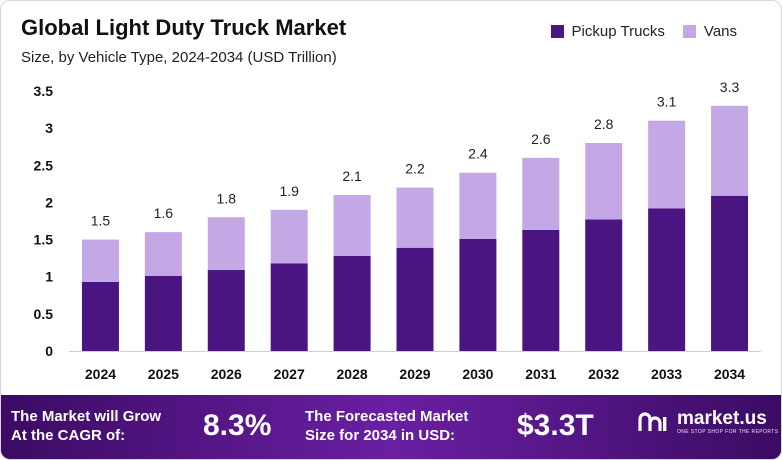 This screenshot has width=782, height=460. I want to click on total-data-label: 3.1, so click(667, 102).